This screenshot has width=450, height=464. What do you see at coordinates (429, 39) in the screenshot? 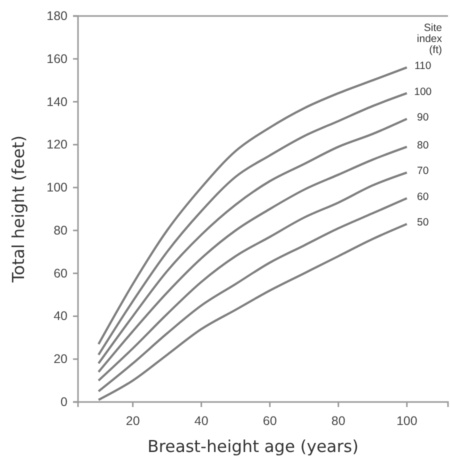
I see `legend-title: Site index (ft)` at bounding box center [429, 39].